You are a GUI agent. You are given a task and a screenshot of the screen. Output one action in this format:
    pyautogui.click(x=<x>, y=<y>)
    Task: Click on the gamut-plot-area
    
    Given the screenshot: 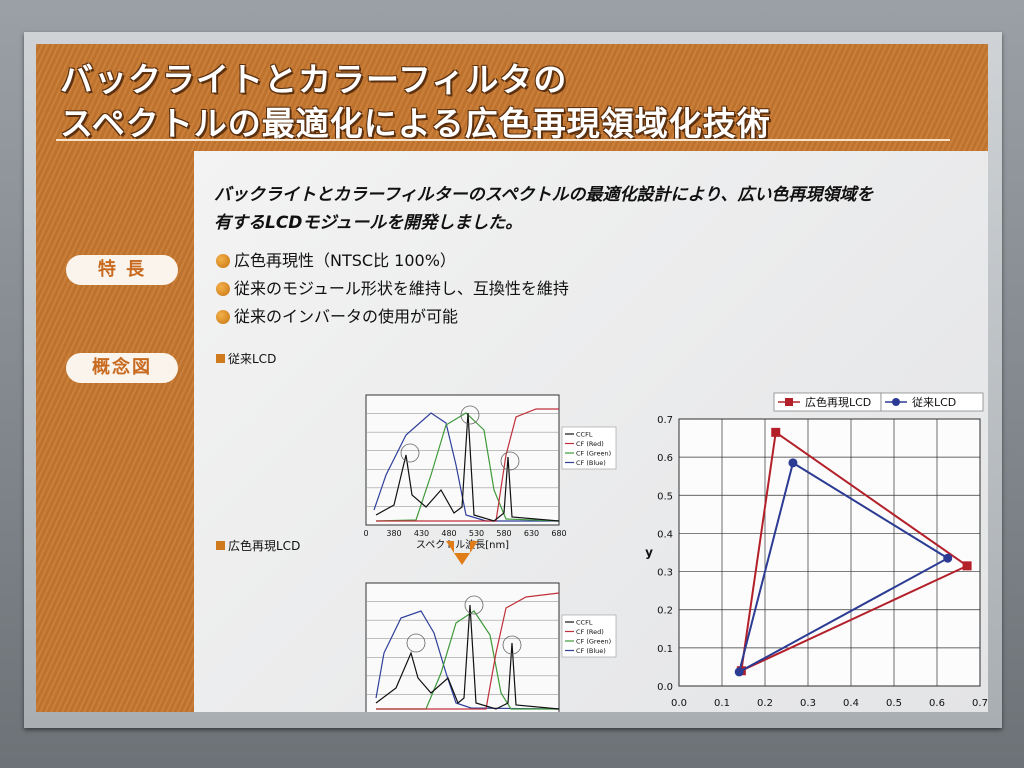 What is the action you would take?
    pyautogui.click(x=829, y=552)
    